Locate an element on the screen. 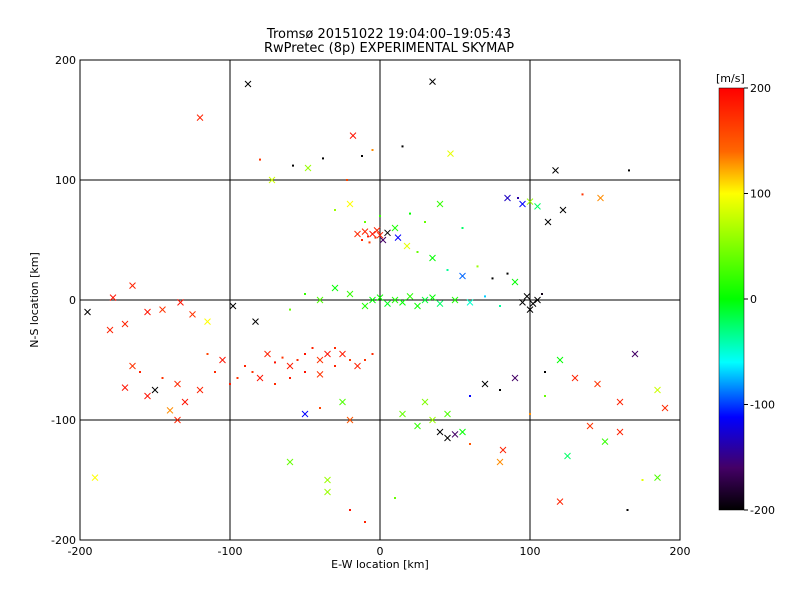  y-tick-label: 100 is located at coordinates (65, 180).